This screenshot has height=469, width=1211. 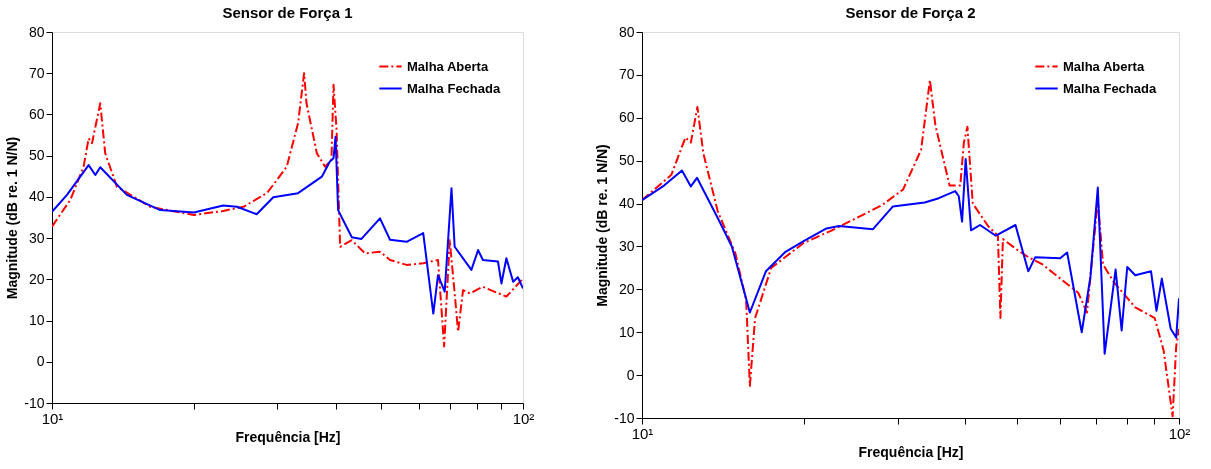 I want to click on chart-title: Sensor de Força 2, so click(x=910, y=12).